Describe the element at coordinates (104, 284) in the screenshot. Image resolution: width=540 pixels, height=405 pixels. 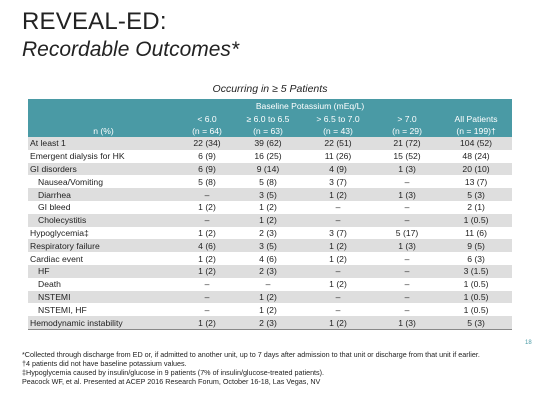
I see `row-label: Death` at that location.